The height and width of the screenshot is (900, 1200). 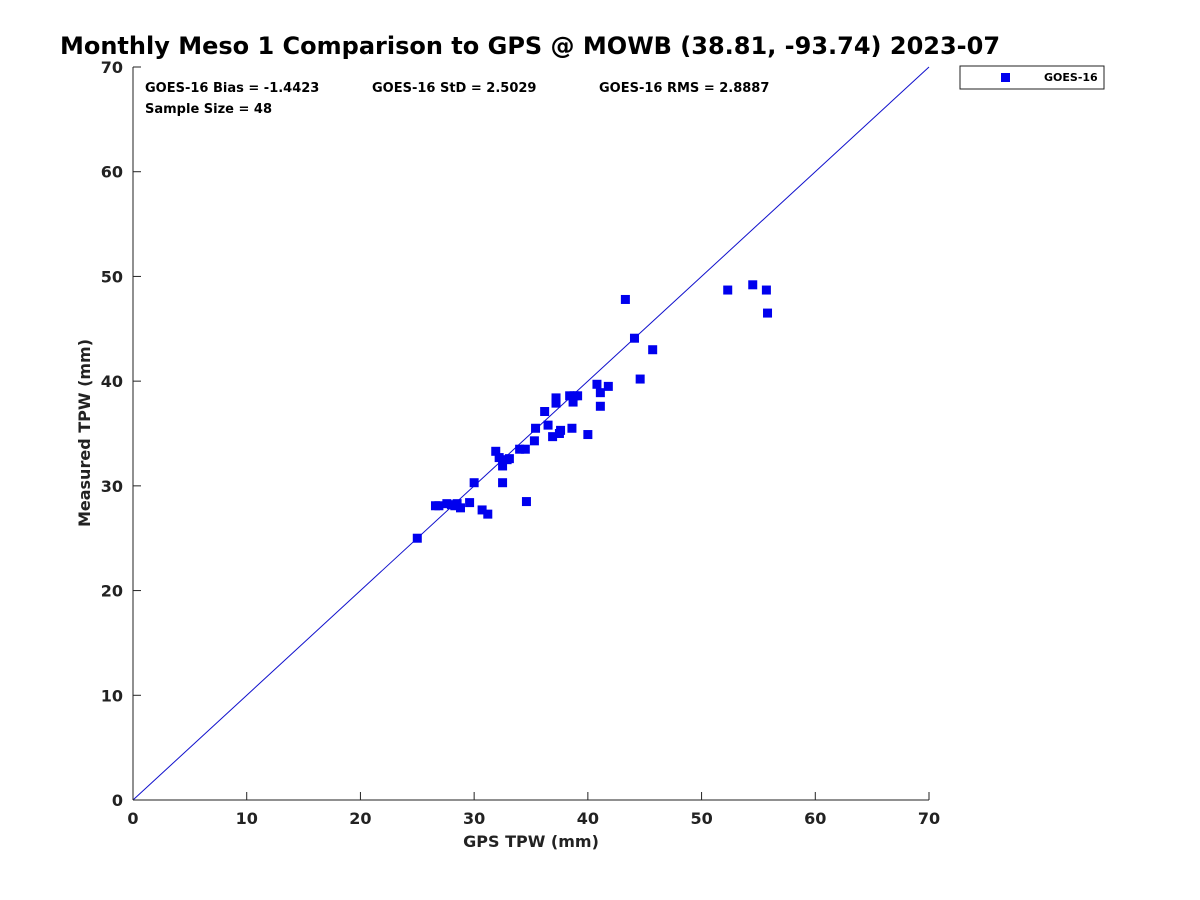 What do you see at coordinates (360, 818) in the screenshot?
I see `x-tick-label: 20` at bounding box center [360, 818].